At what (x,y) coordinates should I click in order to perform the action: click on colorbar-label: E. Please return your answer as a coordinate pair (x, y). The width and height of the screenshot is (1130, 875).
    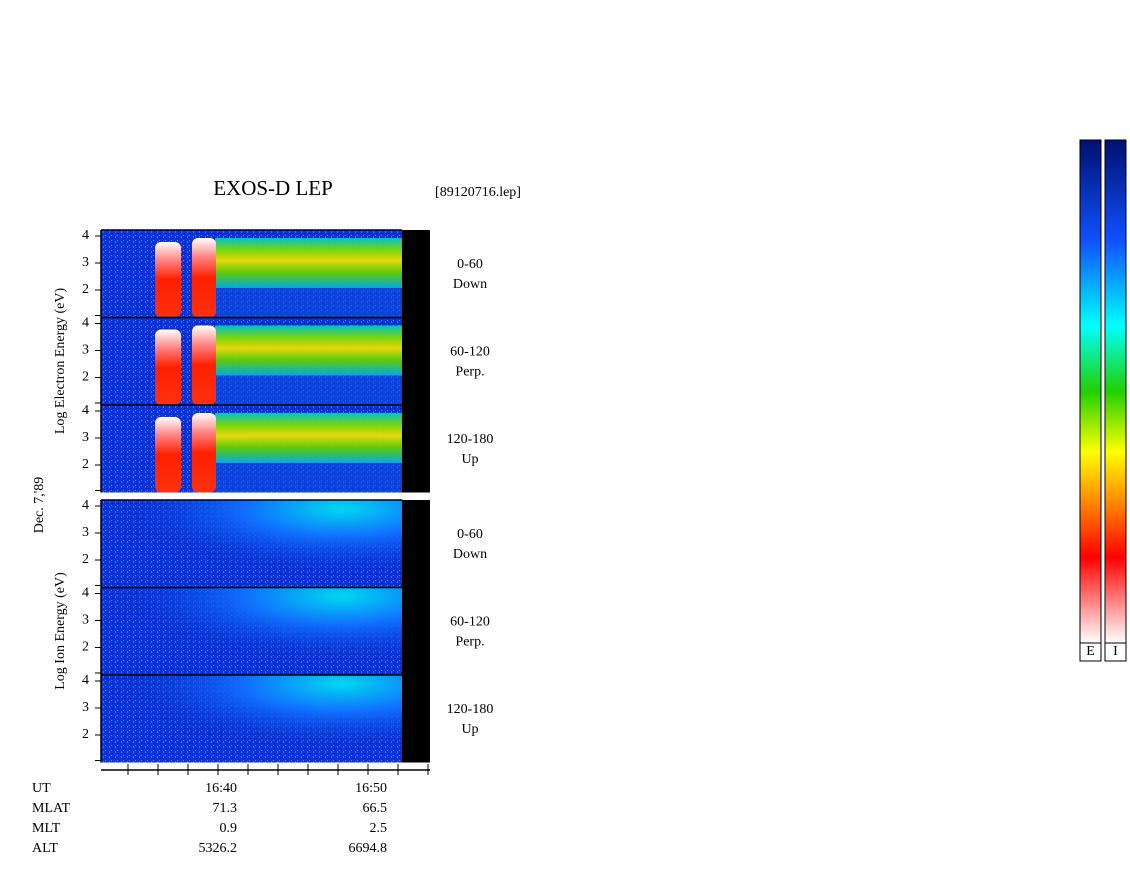
    Looking at the image, I should click on (1090, 651).